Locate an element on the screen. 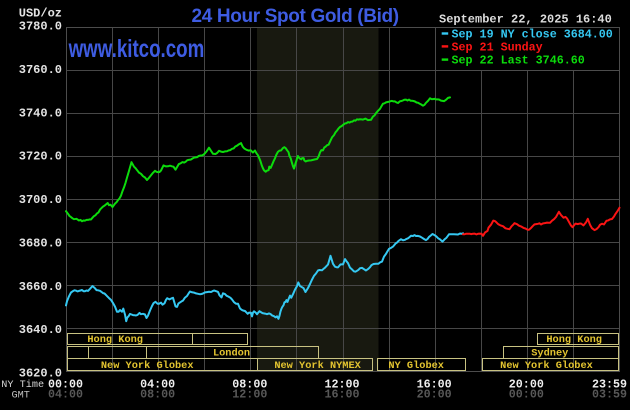 This screenshot has height=410, width=630. svg-text: NY Time is located at coordinates (22, 385).